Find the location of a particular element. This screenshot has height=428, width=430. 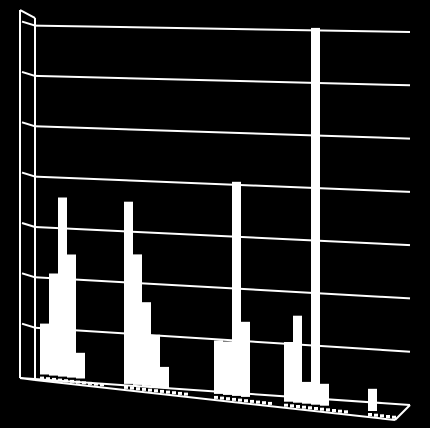

bar-g4-b3 is located at coordinates (306, 392).